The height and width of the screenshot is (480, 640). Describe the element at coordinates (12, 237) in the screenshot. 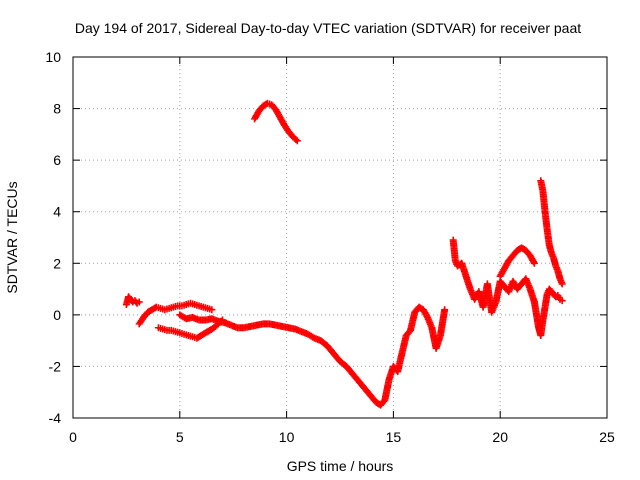

I see `y-axis-title: SDTVAR / TECUs` at that location.